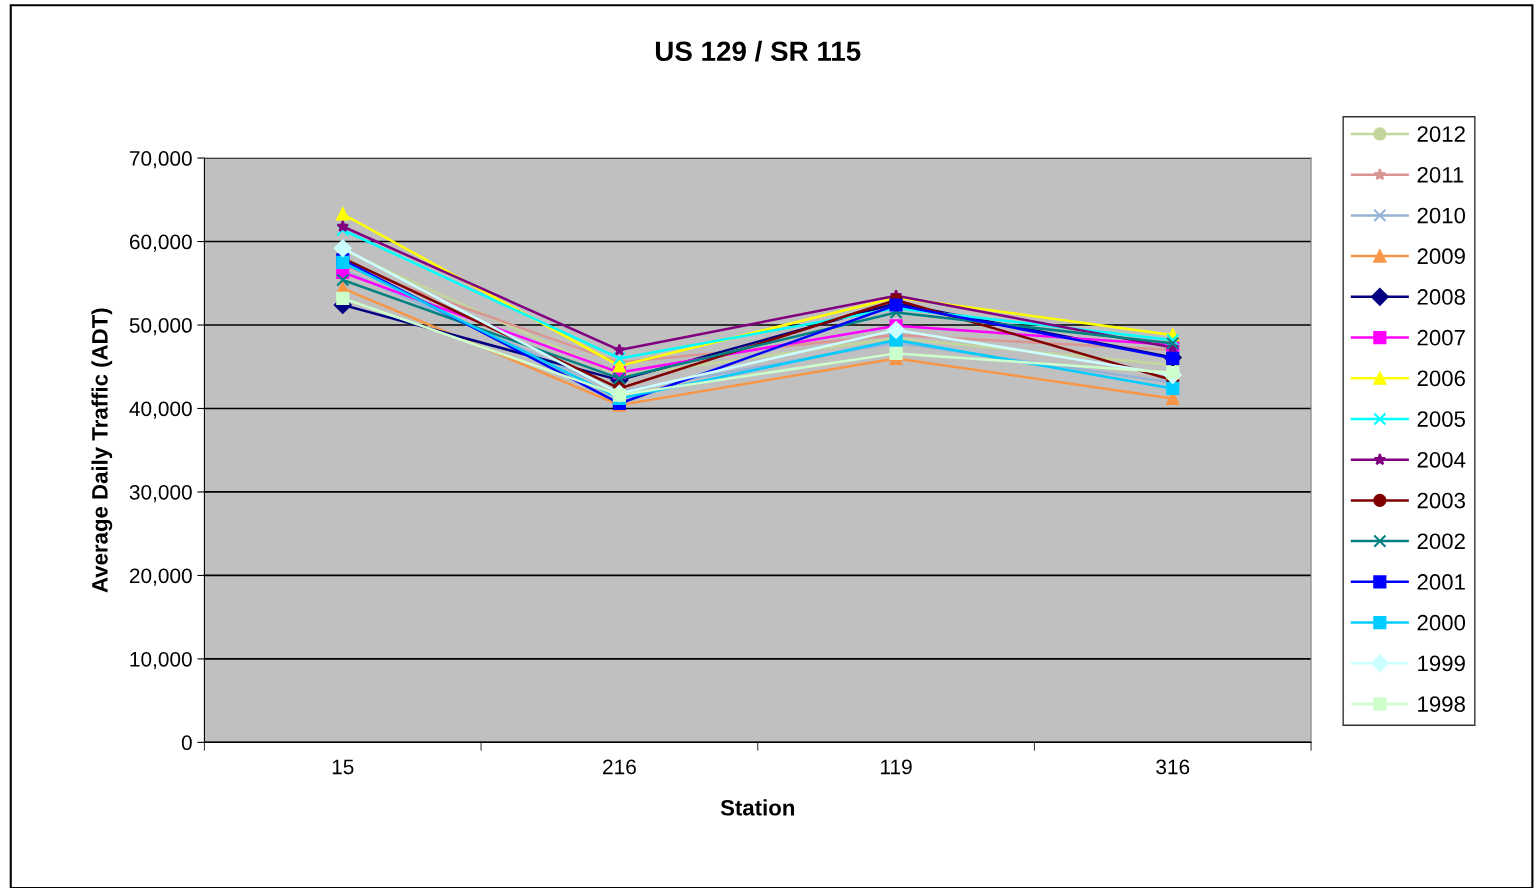 The image size is (1537, 888). I want to click on legend-label: 2007, so click(1441, 337).